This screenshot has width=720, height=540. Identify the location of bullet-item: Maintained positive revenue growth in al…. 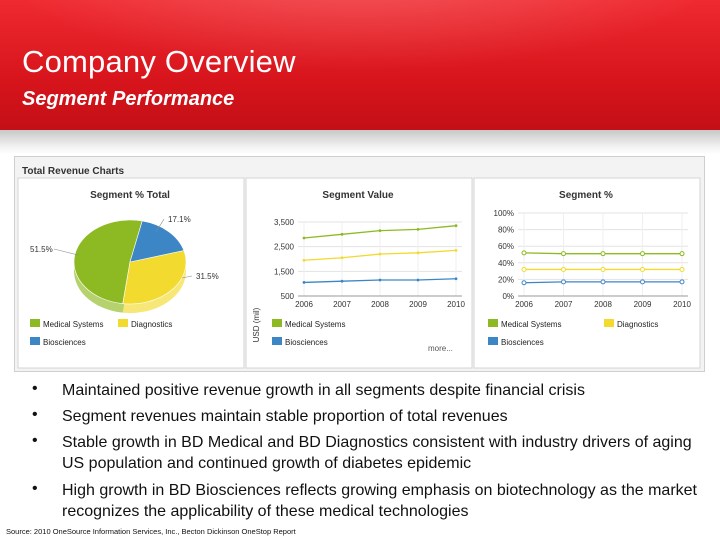
(323, 390).